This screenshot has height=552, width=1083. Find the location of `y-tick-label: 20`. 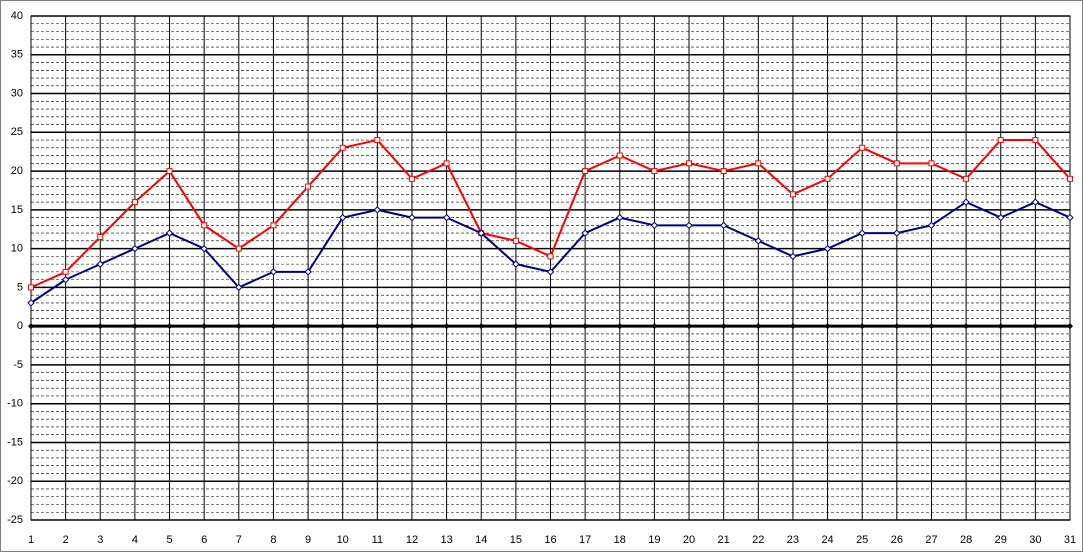

y-tick-label: 20 is located at coordinates (17, 171).